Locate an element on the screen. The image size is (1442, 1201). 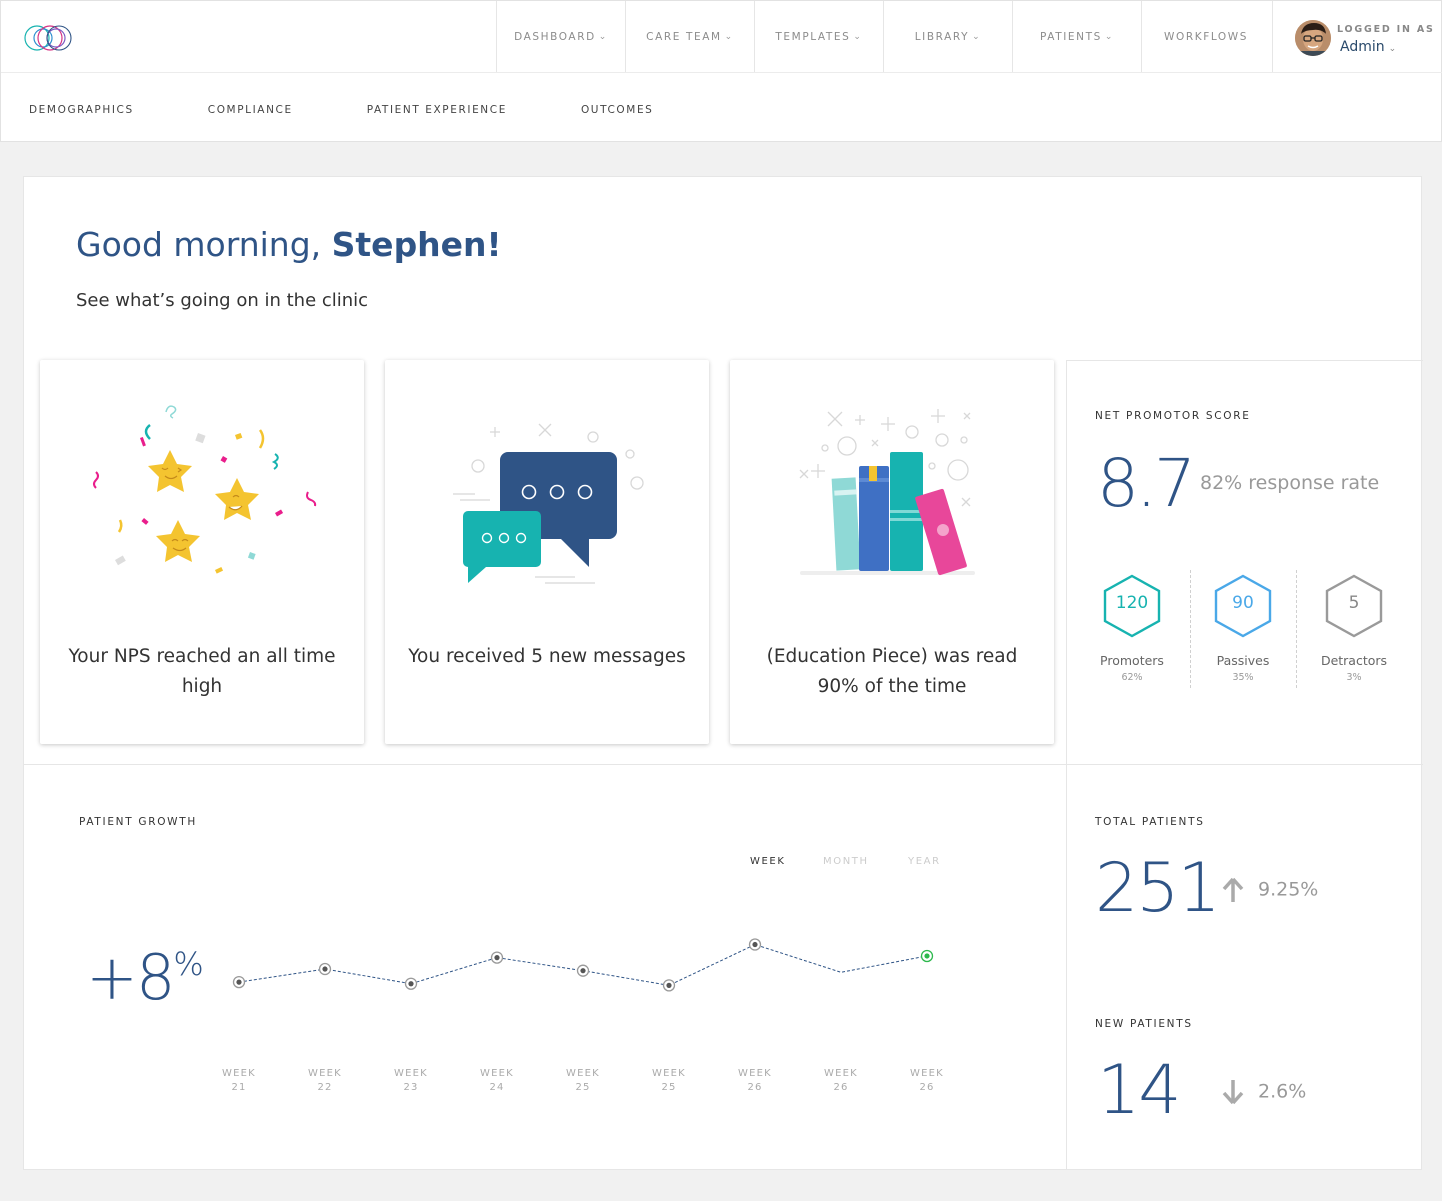
nav-workflows: WORKFLOWS is located at coordinates (1205, 36).